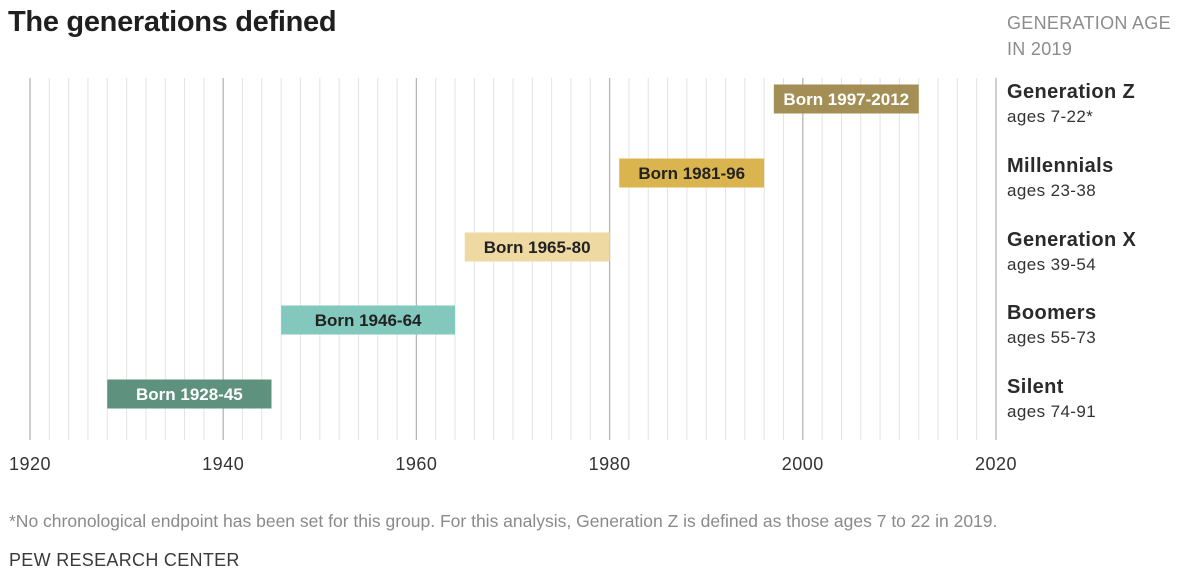  Describe the element at coordinates (996, 464) in the screenshot. I see `x-tick-label: 2020` at that location.